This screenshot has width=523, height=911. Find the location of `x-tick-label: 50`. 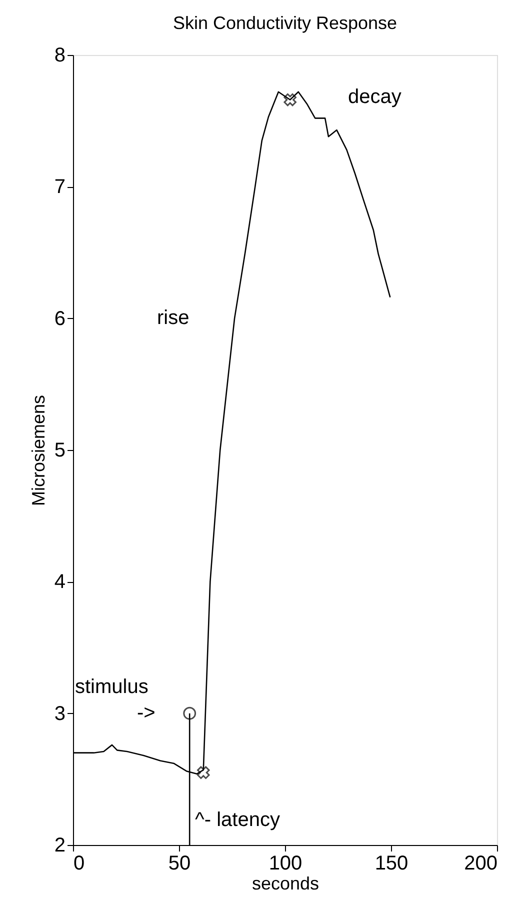

x-tick-label: 50 is located at coordinates (179, 863).